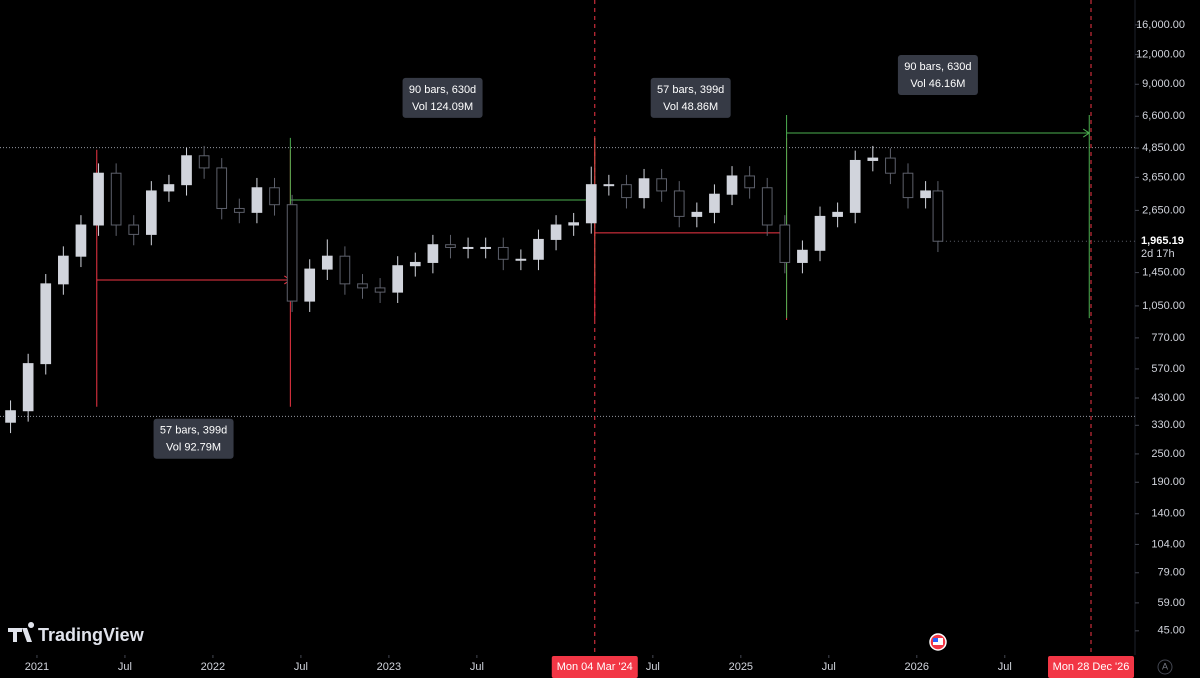 This screenshot has height=678, width=1200. What do you see at coordinates (1171, 573) in the screenshot?
I see `y-tick-label: 79.00` at bounding box center [1171, 573].